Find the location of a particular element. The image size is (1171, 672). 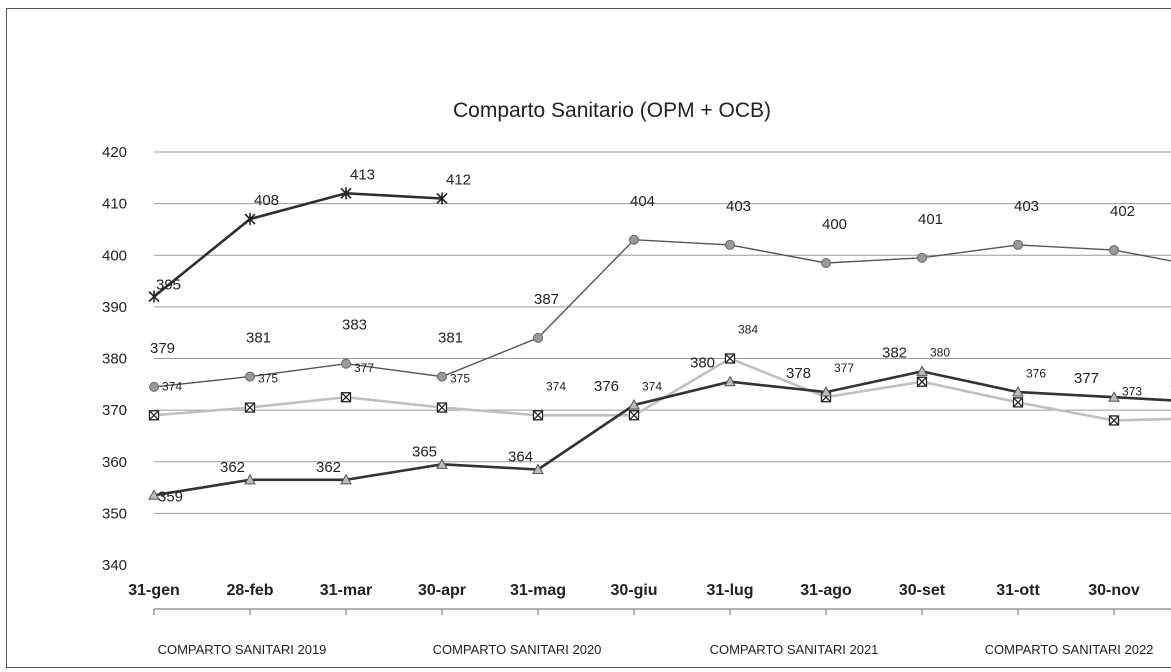

data-label: 413 is located at coordinates (362, 174).